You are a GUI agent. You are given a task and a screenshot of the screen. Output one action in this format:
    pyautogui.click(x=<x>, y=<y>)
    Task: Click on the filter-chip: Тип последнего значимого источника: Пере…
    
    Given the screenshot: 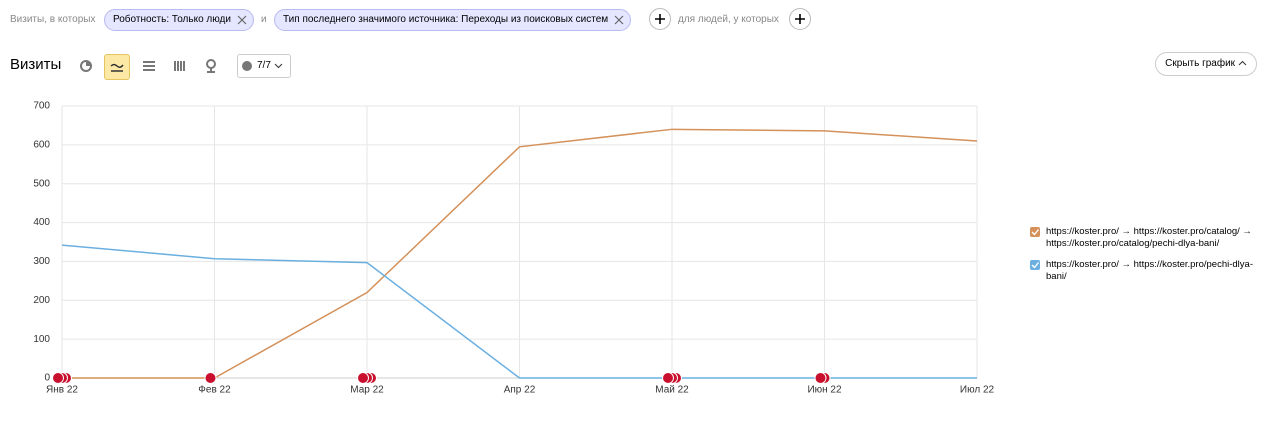 What is the action you would take?
    pyautogui.click(x=453, y=20)
    